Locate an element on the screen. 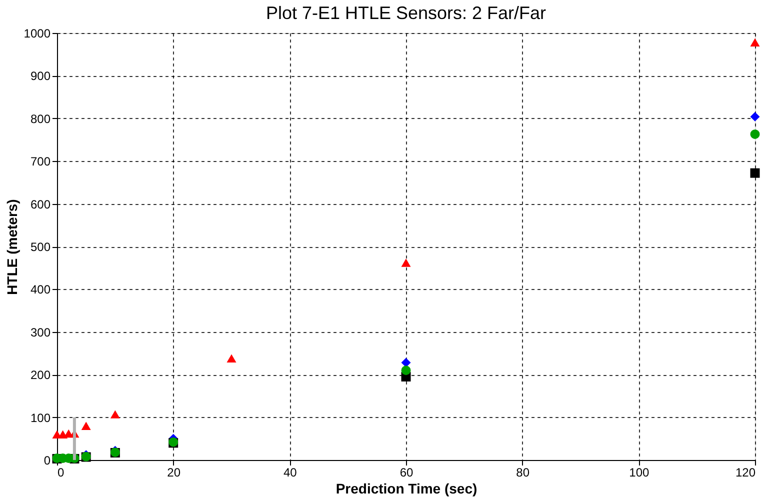  y-tick-label: 800 is located at coordinates (40, 119).